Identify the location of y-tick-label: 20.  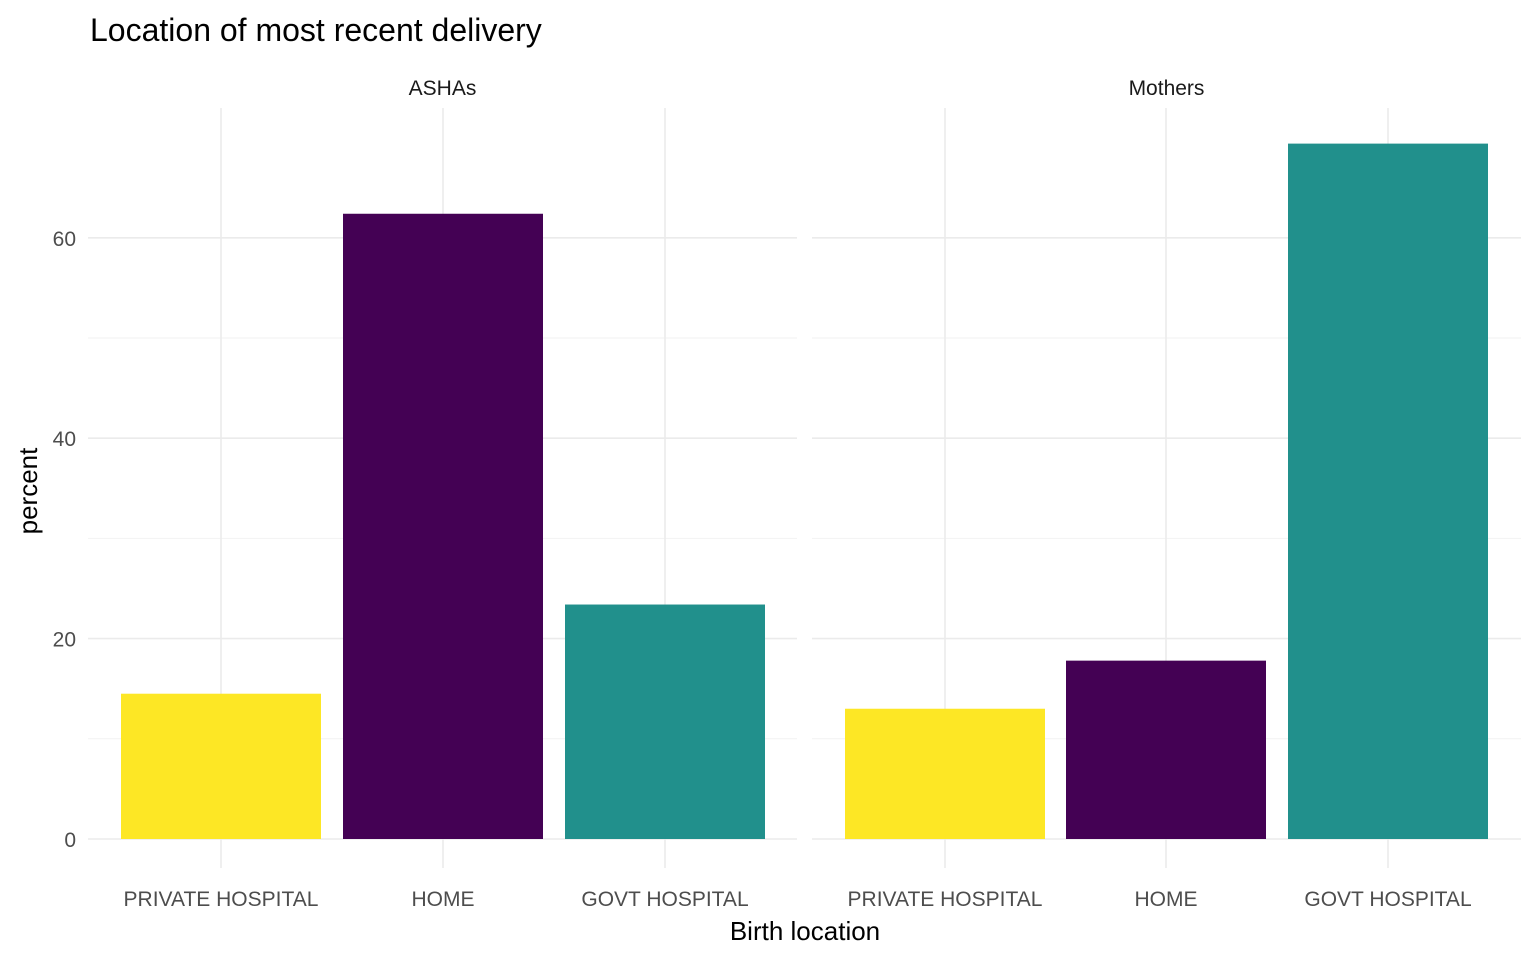
(64, 640).